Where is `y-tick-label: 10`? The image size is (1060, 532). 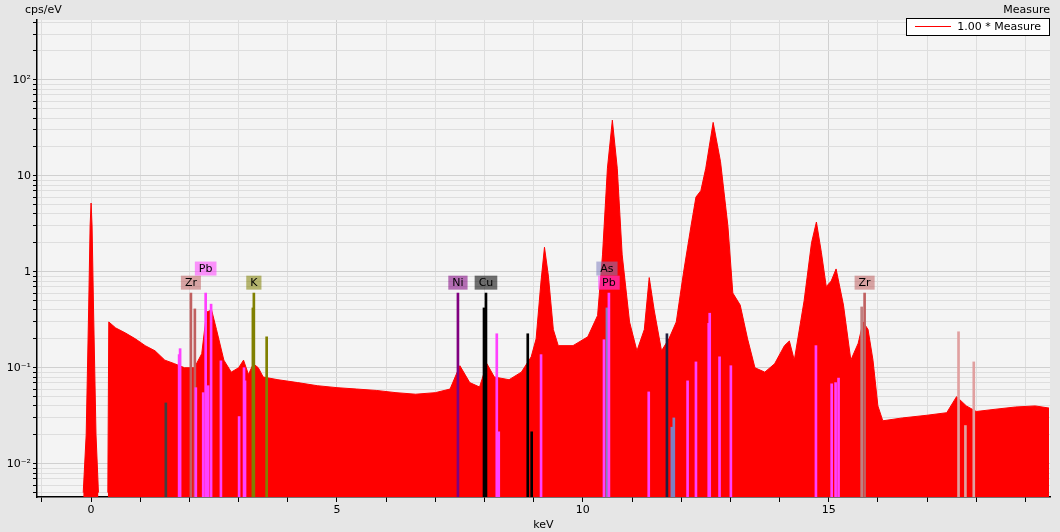
y-tick-label: 10 is located at coordinates (24, 175).